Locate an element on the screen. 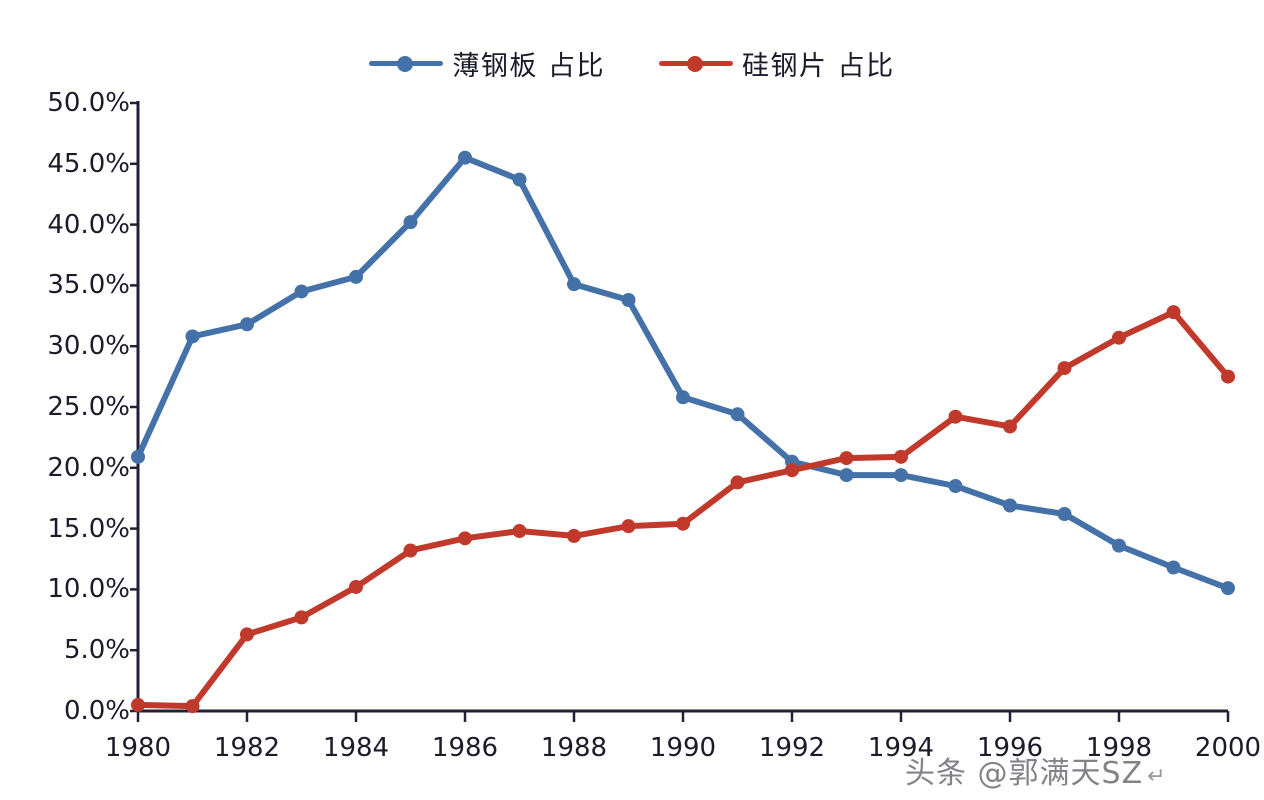 The width and height of the screenshot is (1264, 800). x-axis-tick-label: 1986 is located at coordinates (465, 748).